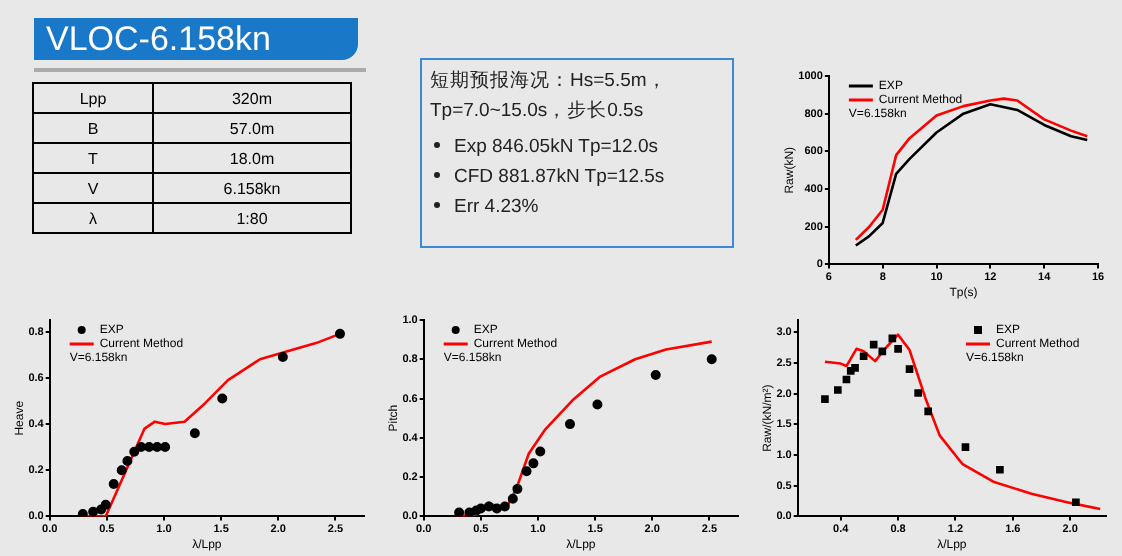 The height and width of the screenshot is (556, 1122). Describe the element at coordinates (93, 188) in the screenshot. I see `text: V` at that location.